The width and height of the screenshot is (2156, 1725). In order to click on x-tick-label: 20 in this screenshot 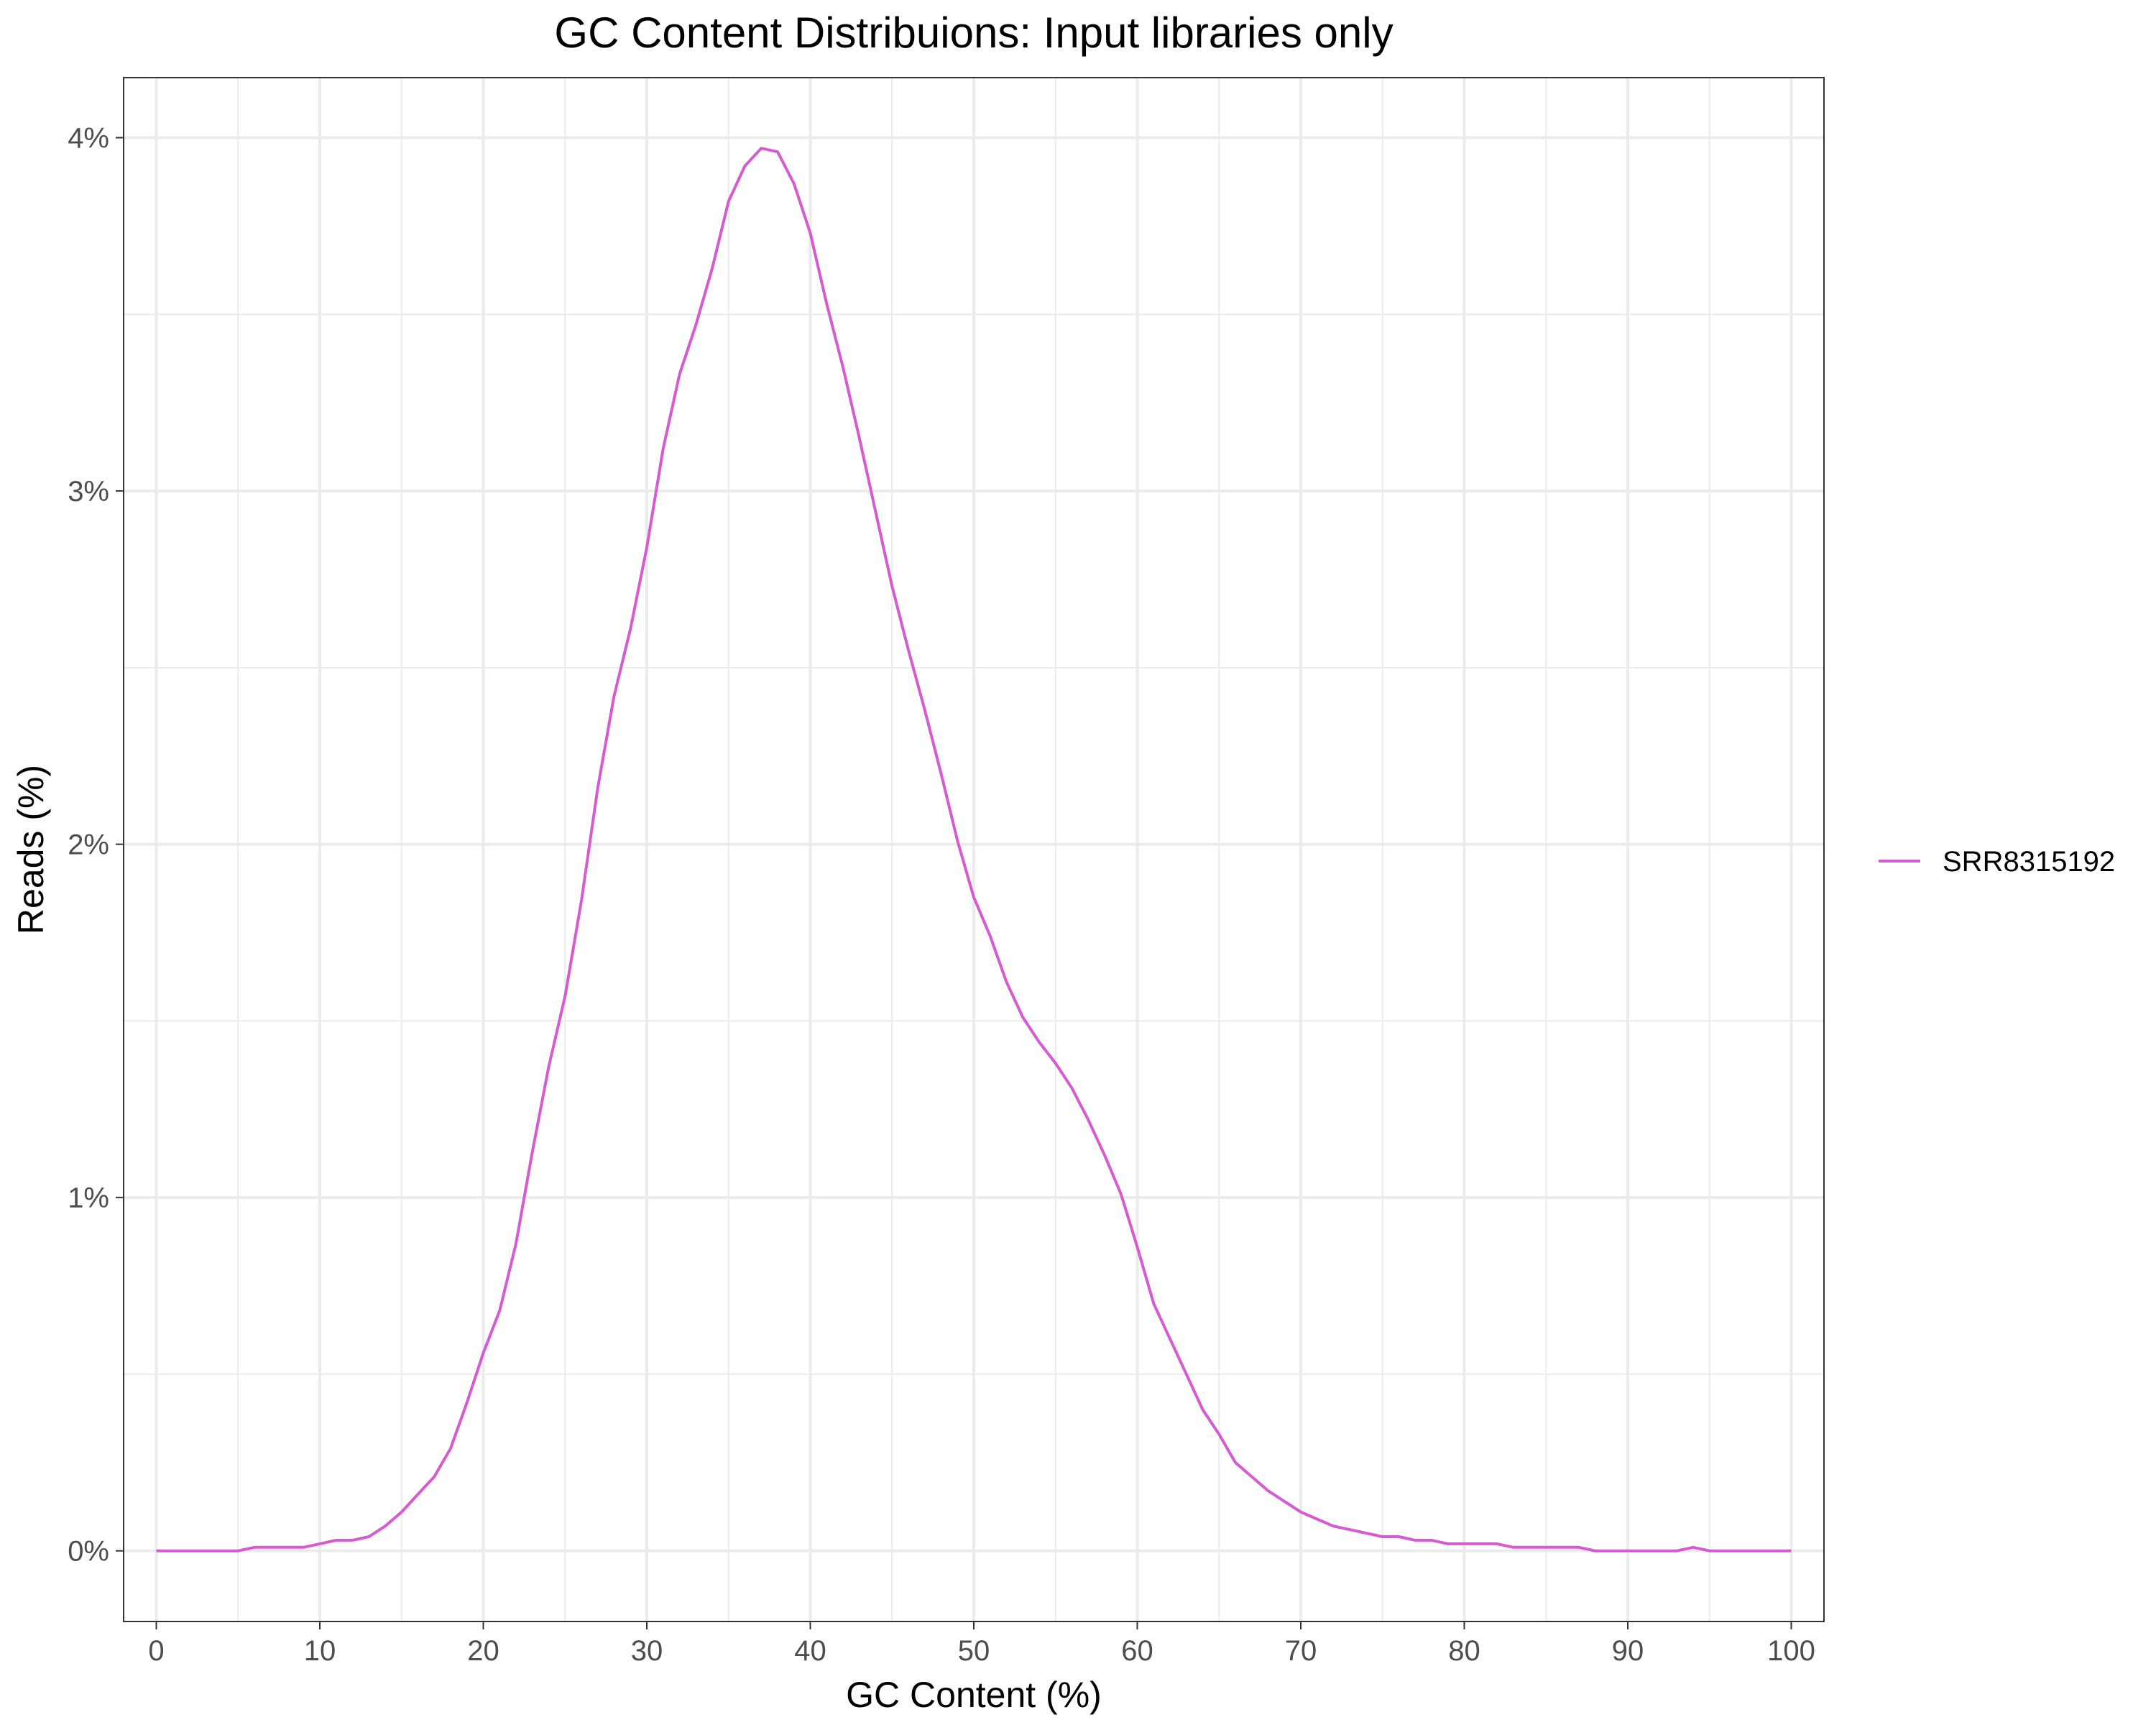, I will do `click(483, 1651)`.